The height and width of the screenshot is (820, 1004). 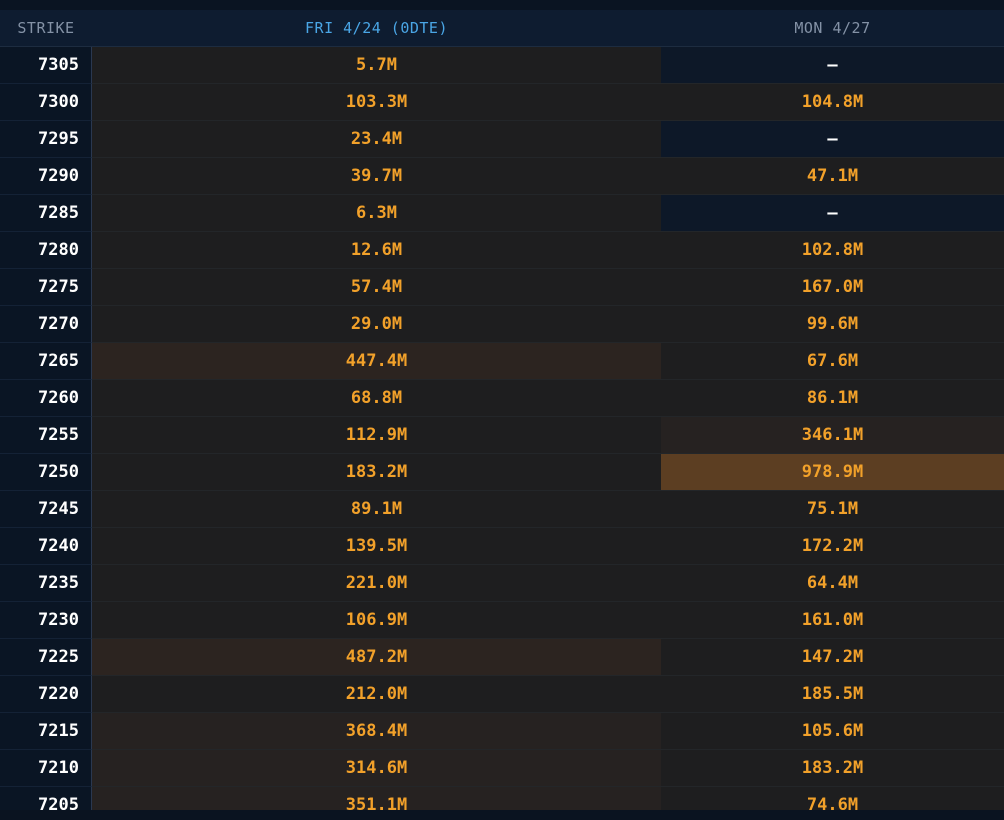 I want to click on table-row: 7265 447.4M 67.6M, so click(x=502, y=361).